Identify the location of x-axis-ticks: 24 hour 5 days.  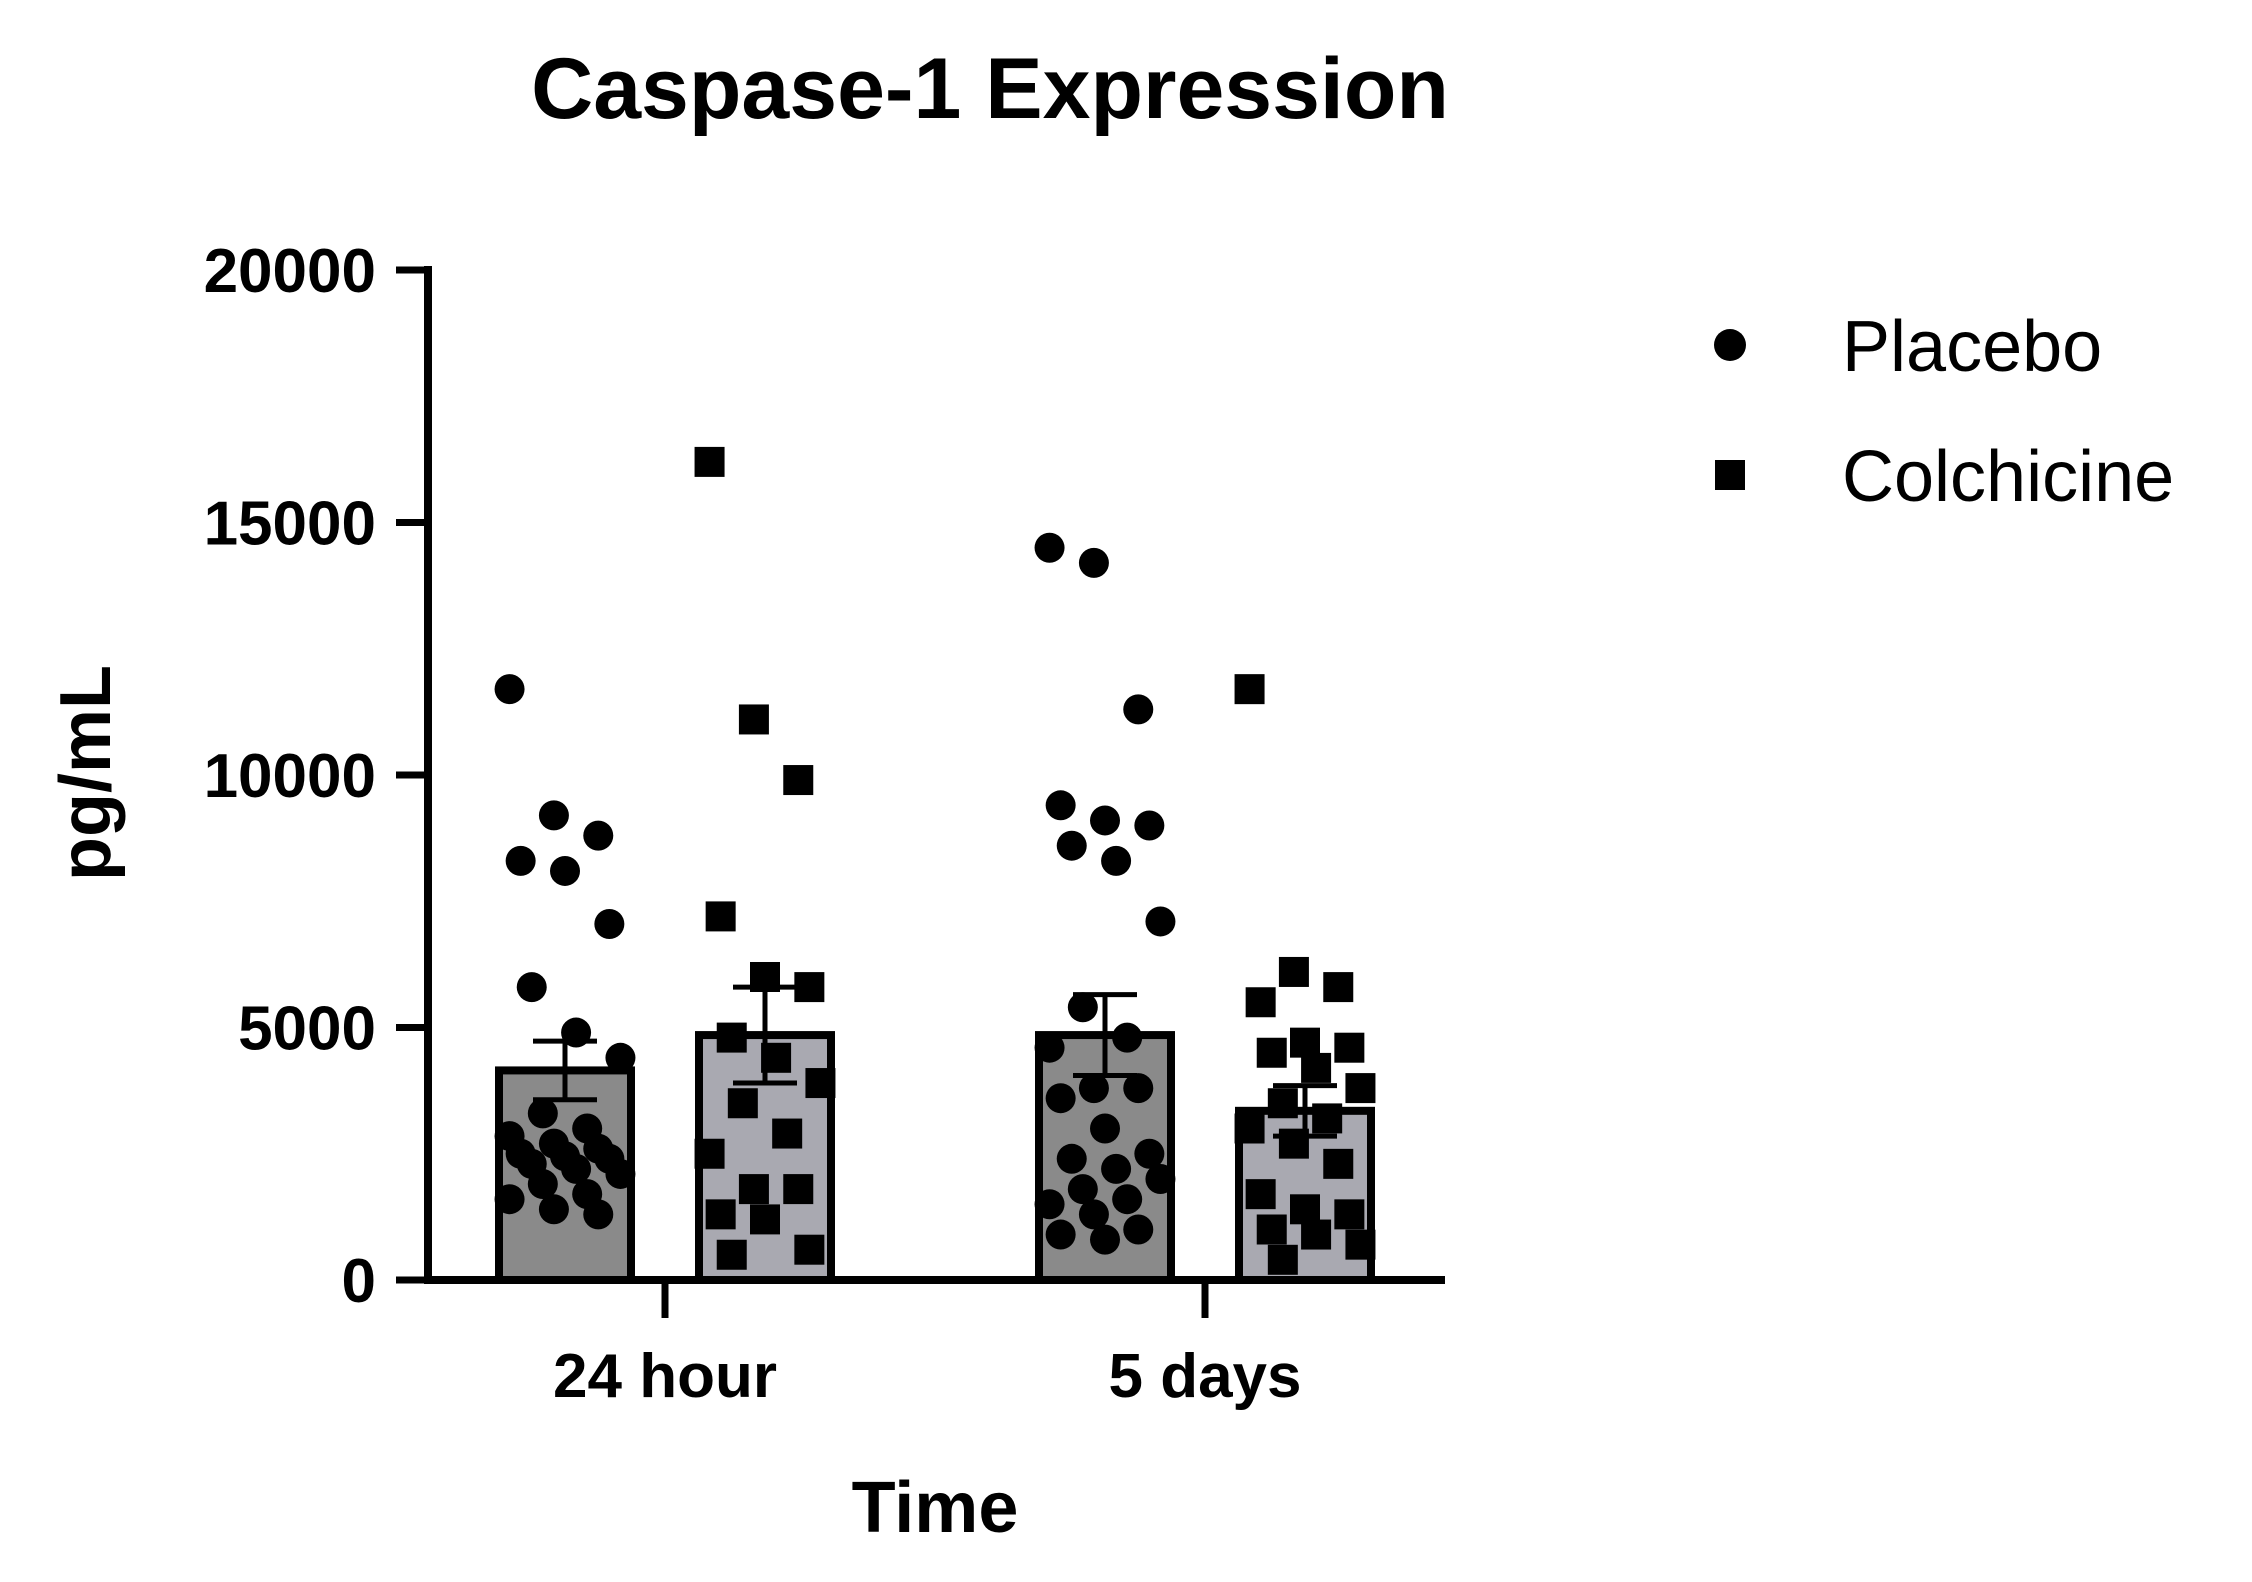
(927, 1345).